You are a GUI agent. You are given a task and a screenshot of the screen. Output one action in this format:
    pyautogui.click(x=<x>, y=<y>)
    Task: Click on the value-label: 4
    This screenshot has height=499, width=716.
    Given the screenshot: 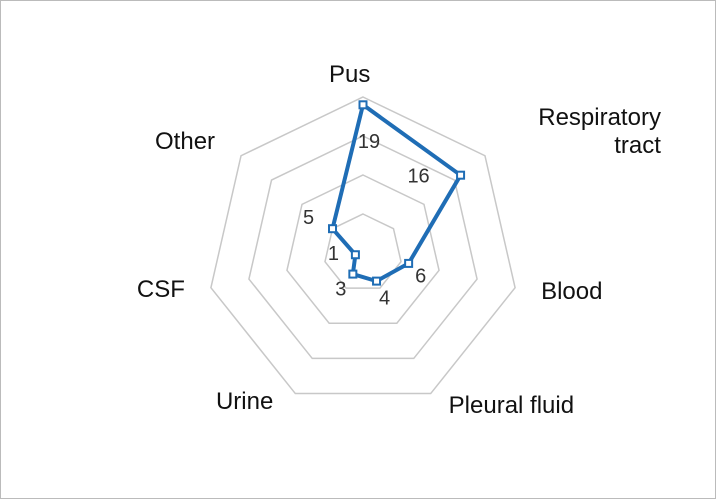 What is the action you would take?
    pyautogui.click(x=384, y=298)
    